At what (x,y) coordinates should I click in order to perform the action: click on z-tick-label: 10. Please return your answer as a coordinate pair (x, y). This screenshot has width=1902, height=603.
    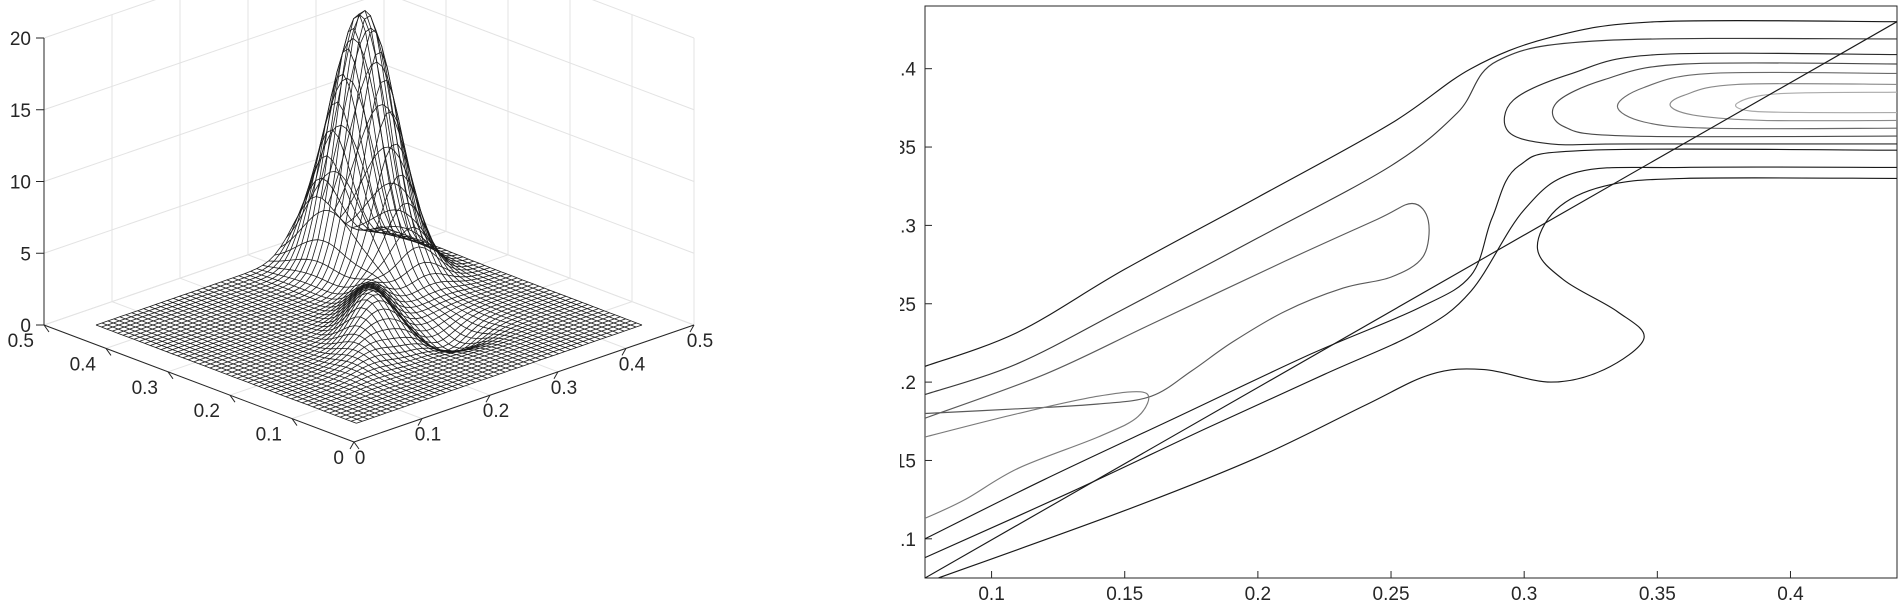
    Looking at the image, I should click on (20, 183).